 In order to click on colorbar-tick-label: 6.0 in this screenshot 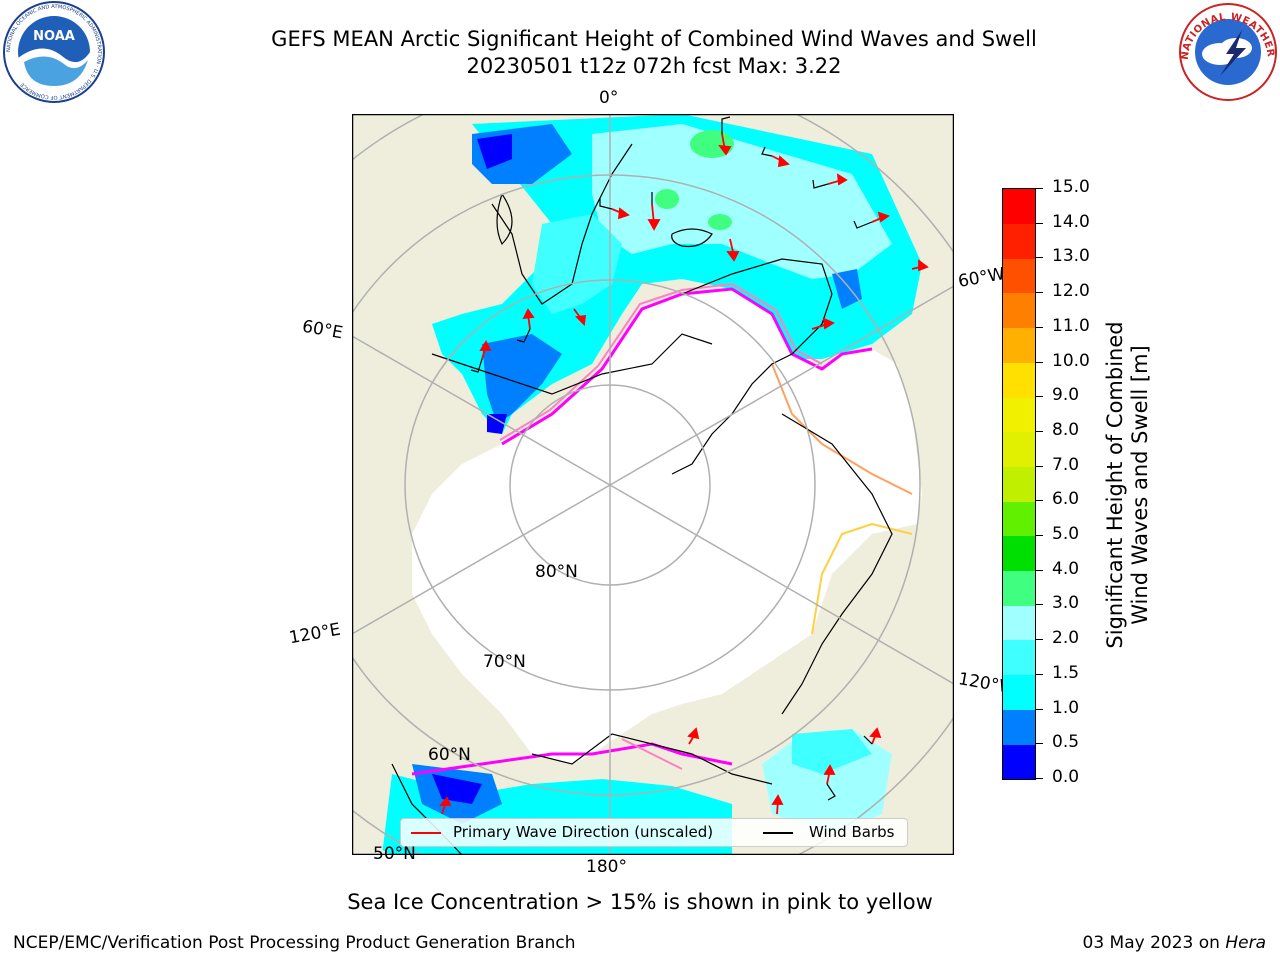, I will do `click(1066, 499)`.